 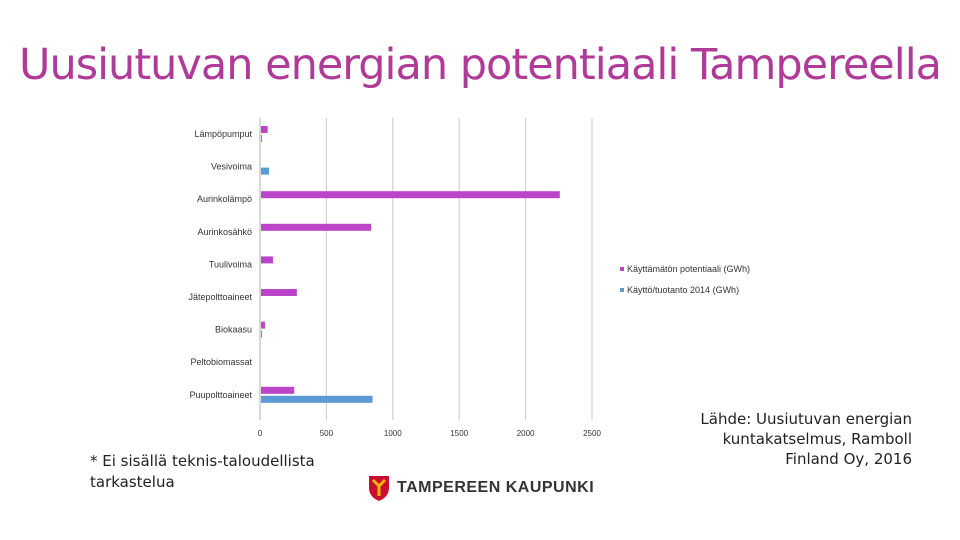 I want to click on x-tick-label: 2500, so click(x=592, y=433).